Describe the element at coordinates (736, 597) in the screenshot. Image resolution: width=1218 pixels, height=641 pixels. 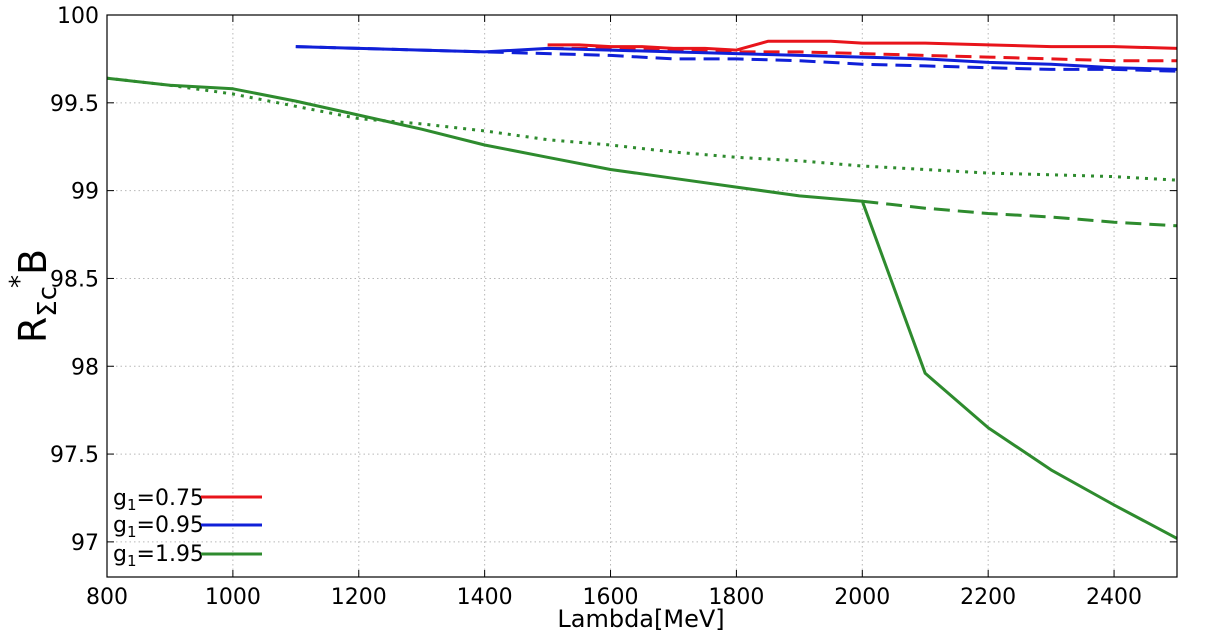
I see `x-tick-label: 1800` at that location.